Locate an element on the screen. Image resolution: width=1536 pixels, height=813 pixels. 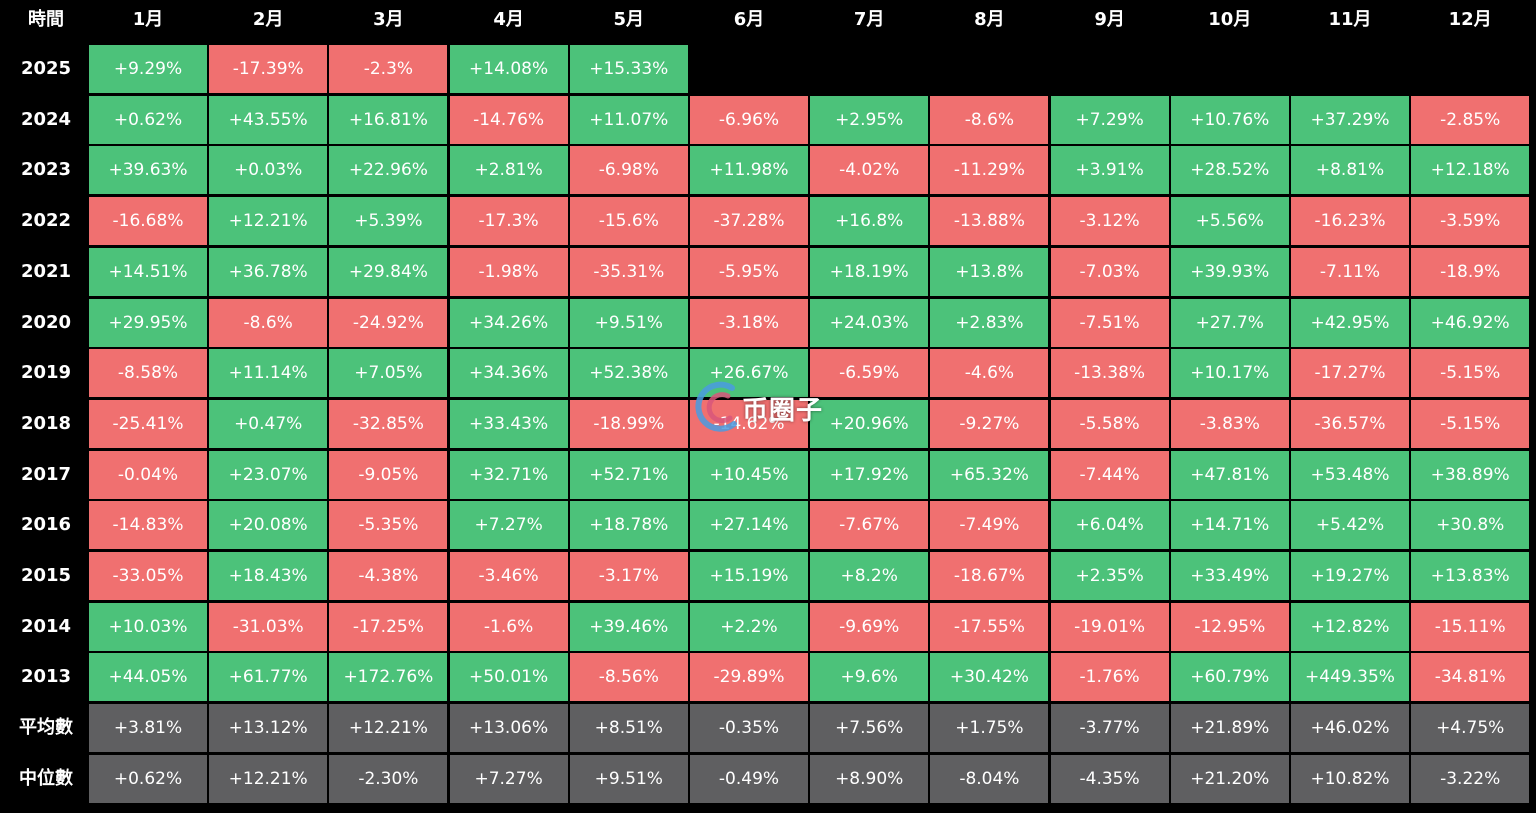
year-label: 2022 is located at coordinates (46, 221).